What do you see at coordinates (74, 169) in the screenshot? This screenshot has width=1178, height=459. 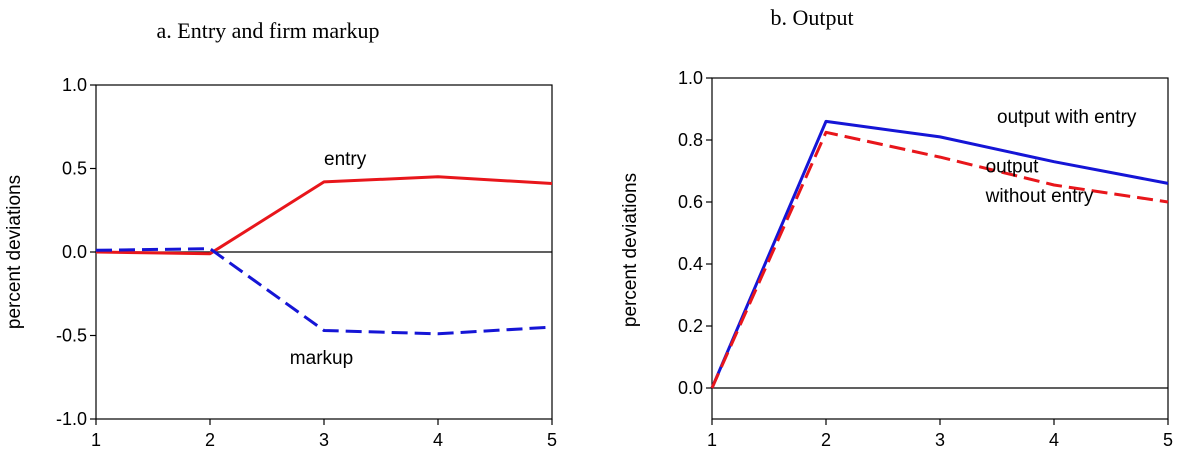 I see `y-tick-label: 0.5` at bounding box center [74, 169].